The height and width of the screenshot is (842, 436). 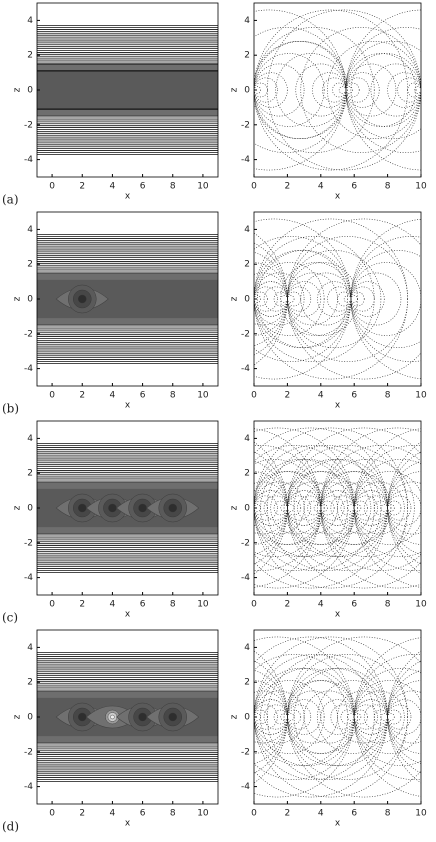 What do you see at coordinates (10, 200) in the screenshot?
I see `panel-label: (a)` at bounding box center [10, 200].